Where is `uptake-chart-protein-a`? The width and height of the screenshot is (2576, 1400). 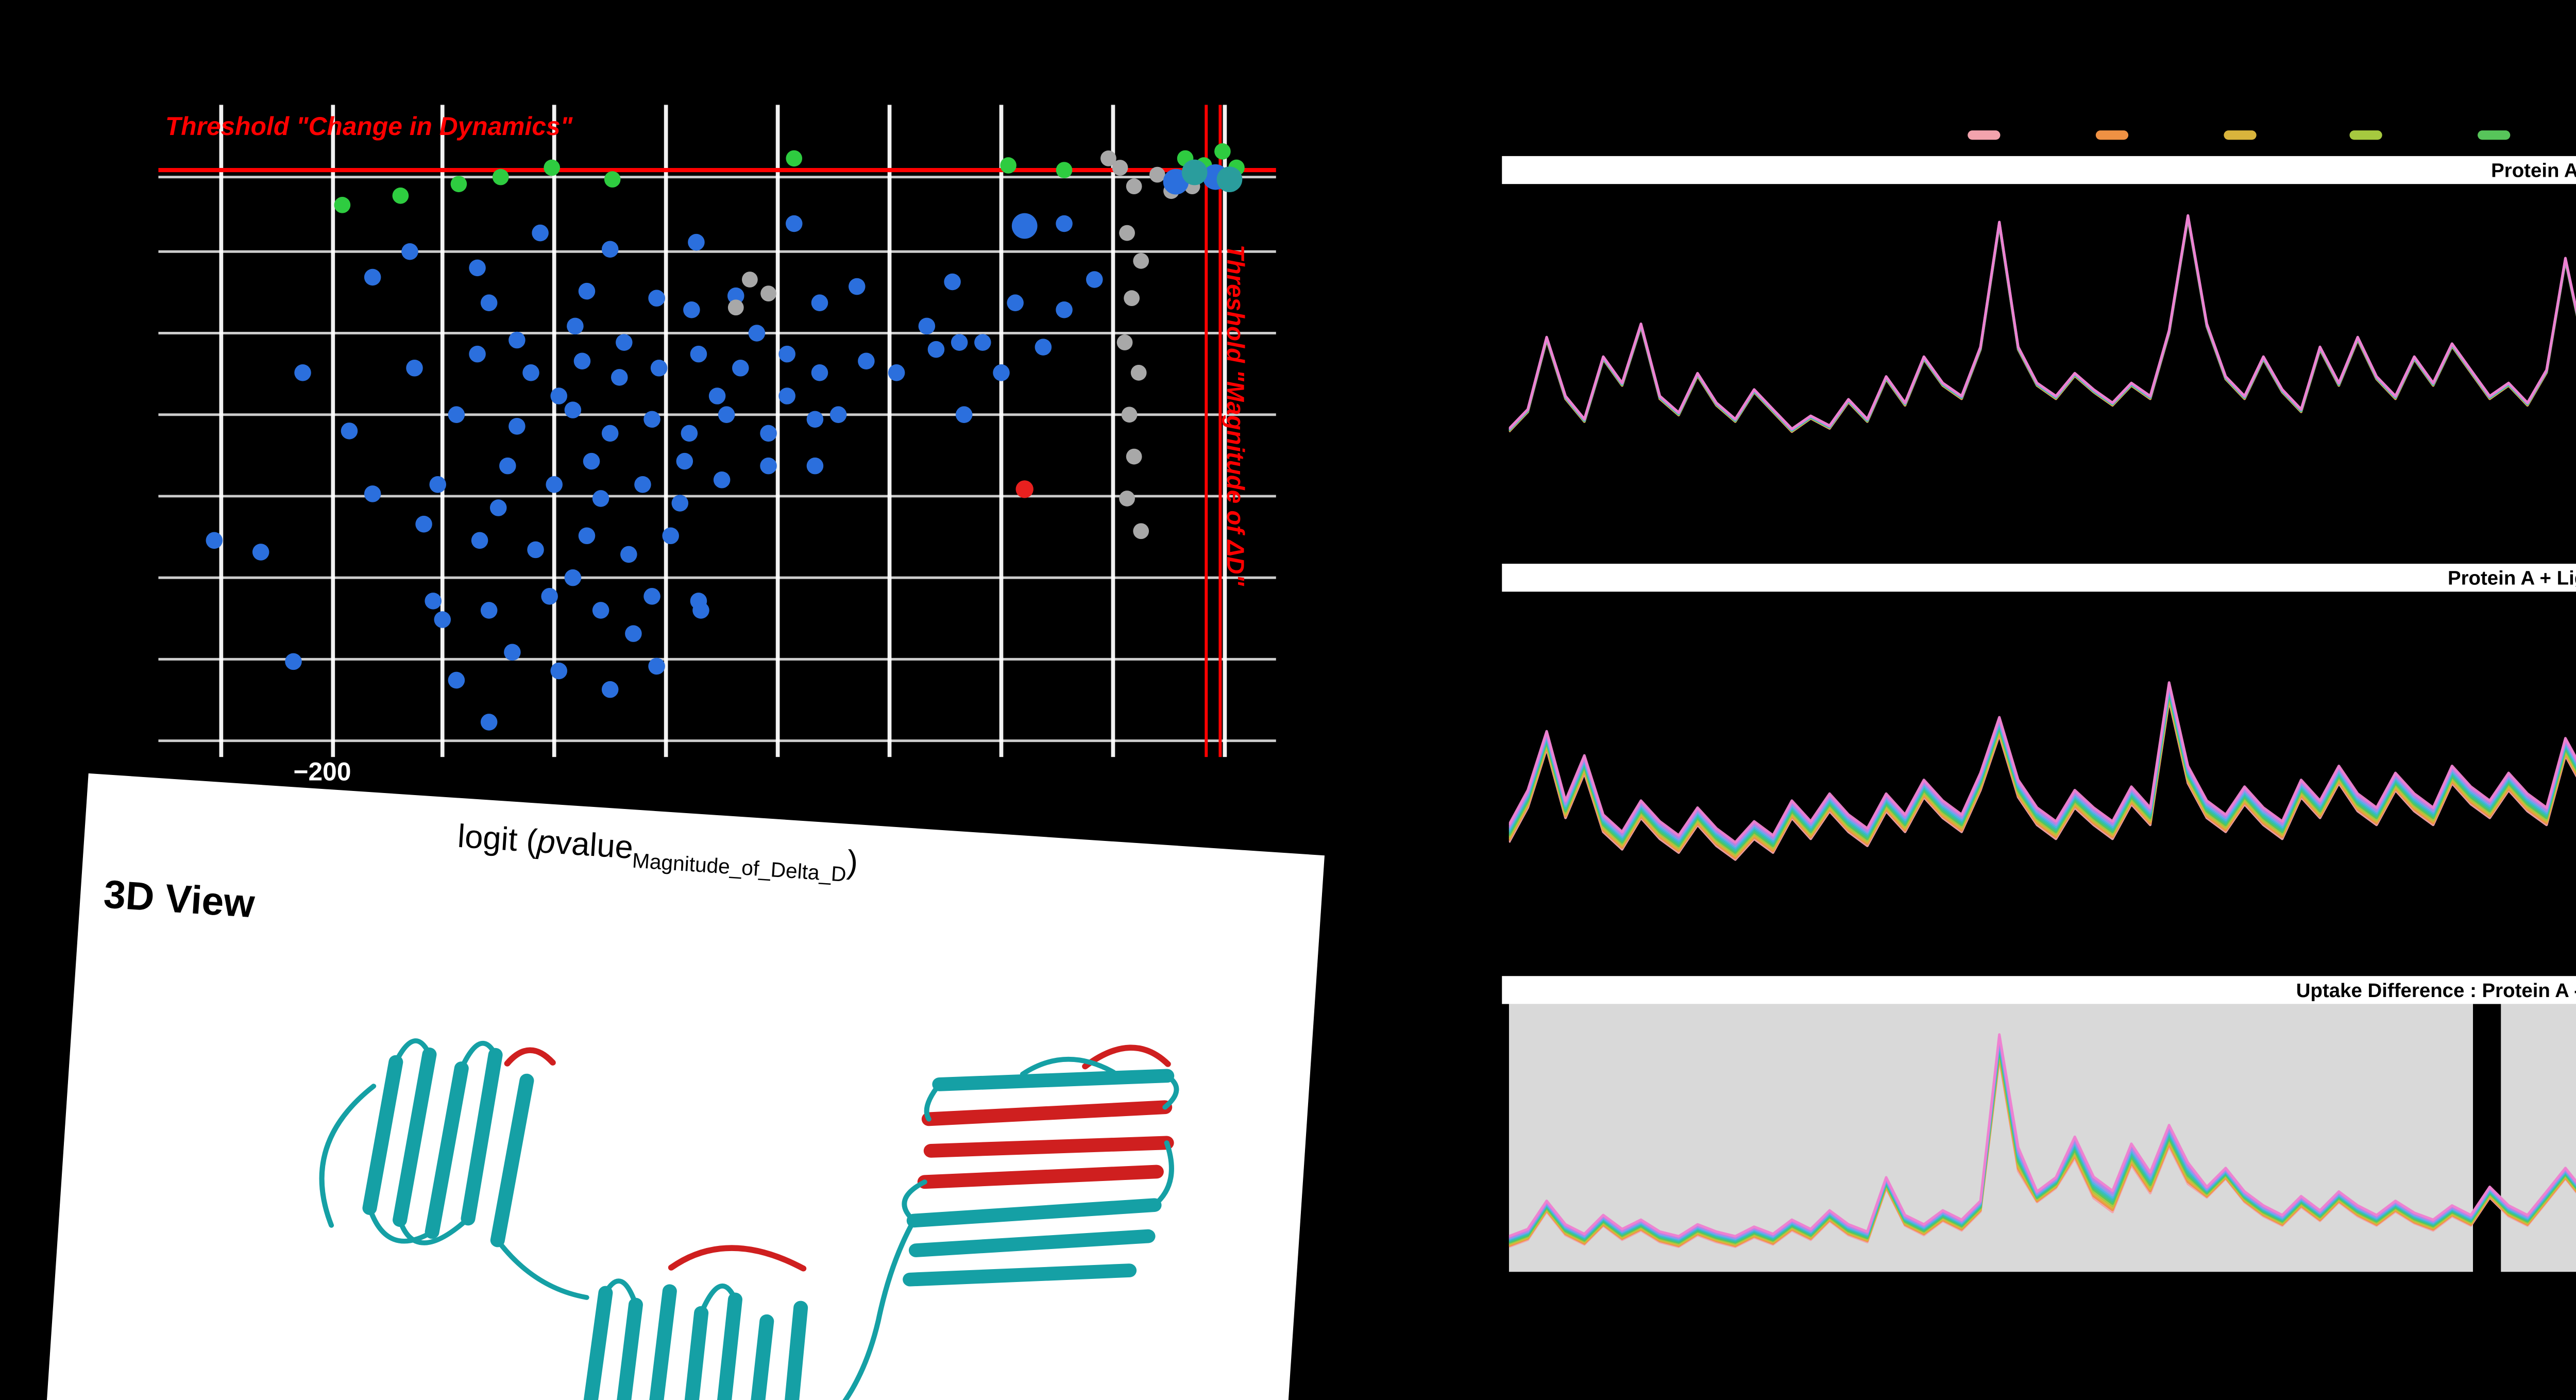
uptake-chart-protein-a is located at coordinates (2042, 367).